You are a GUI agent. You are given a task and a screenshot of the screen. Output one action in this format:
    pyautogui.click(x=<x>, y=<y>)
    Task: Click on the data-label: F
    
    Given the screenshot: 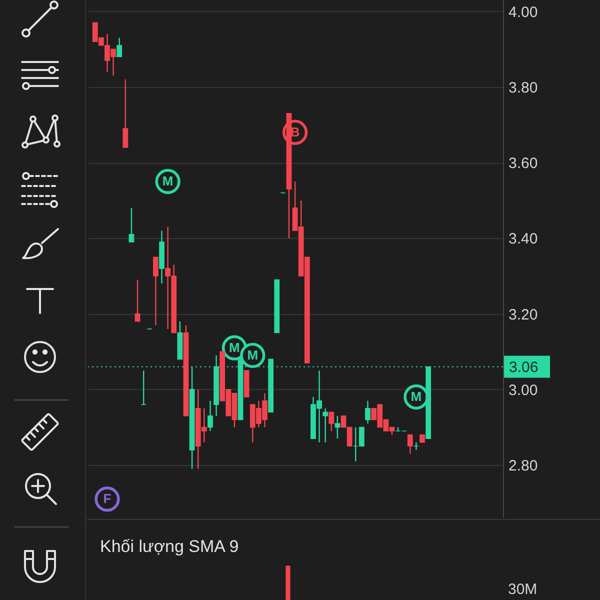 What is the action you would take?
    pyautogui.click(x=107, y=498)
    